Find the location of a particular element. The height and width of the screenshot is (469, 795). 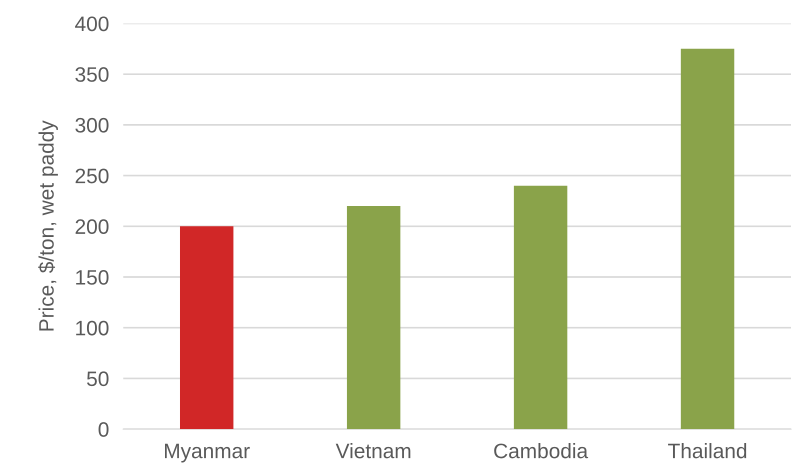

x-tick-label: Thailand is located at coordinates (707, 450).